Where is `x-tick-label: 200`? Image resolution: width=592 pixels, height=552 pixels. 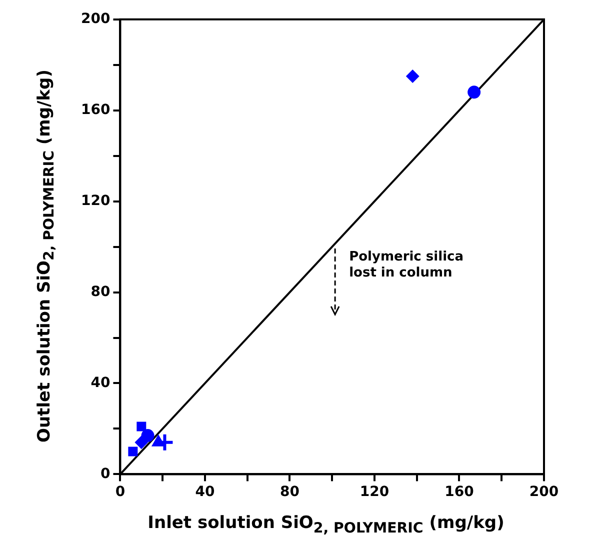 x-tick-label: 200 is located at coordinates (544, 492).